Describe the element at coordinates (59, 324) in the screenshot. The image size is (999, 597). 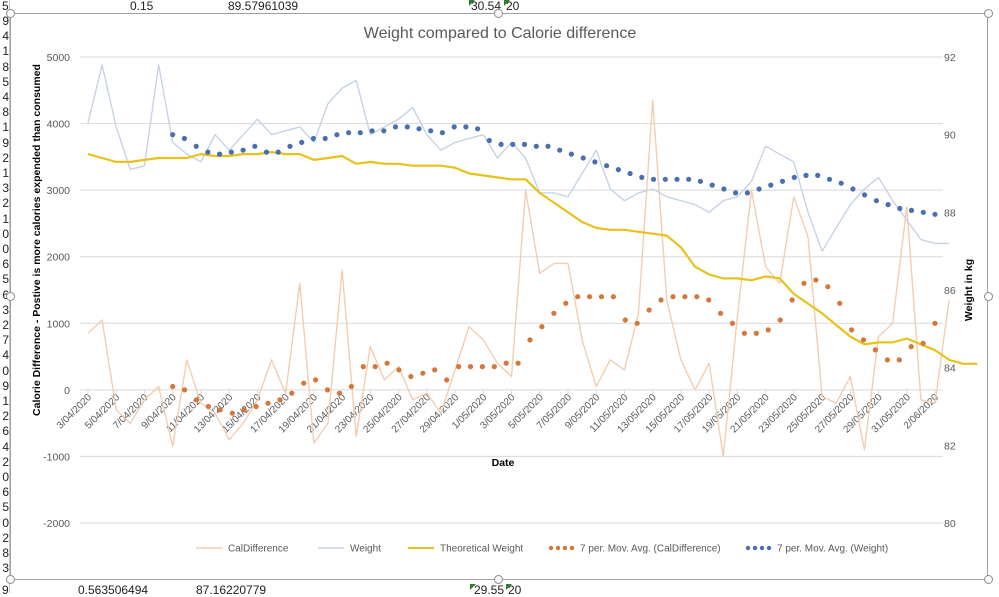
I see `y-tick-label: 1000` at that location.